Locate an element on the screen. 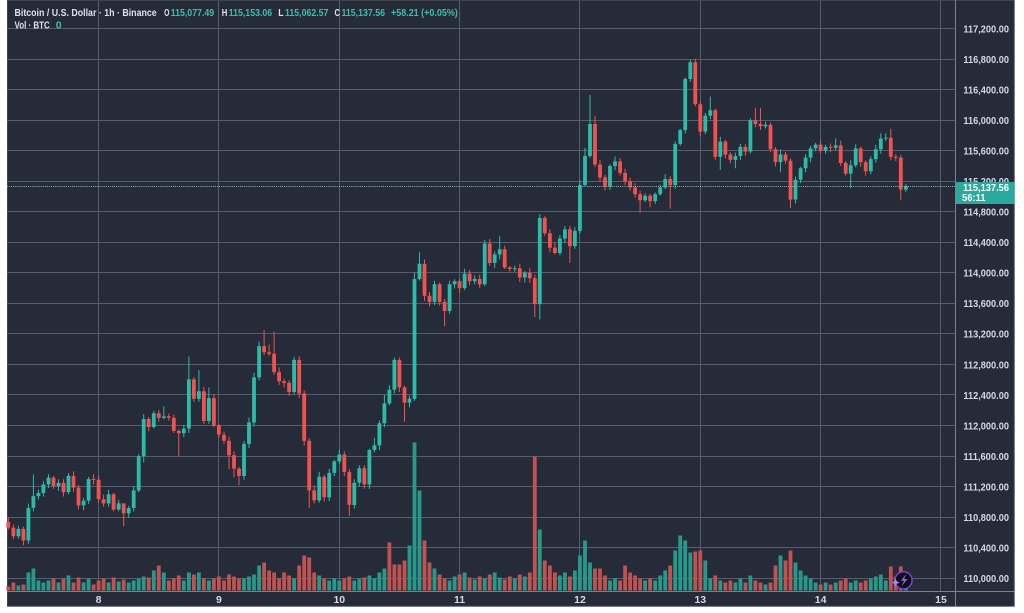 The width and height of the screenshot is (1024, 613). svg-text: 116,000.00 is located at coordinates (986, 121).